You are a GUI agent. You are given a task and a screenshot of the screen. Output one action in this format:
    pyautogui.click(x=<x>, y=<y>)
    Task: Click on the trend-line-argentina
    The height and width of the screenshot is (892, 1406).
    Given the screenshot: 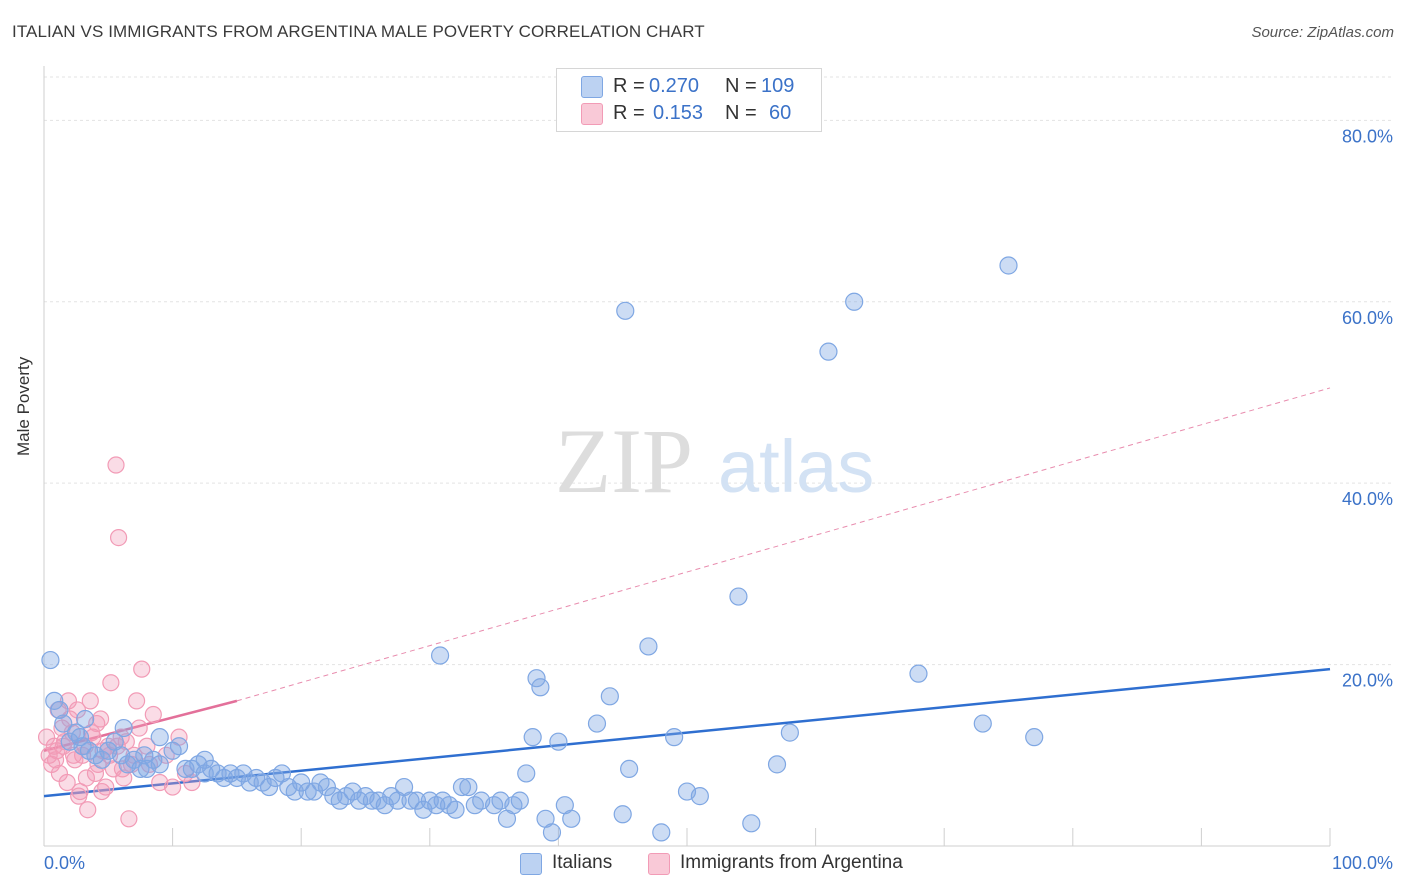 What is the action you would take?
    pyautogui.click(x=140, y=725)
    